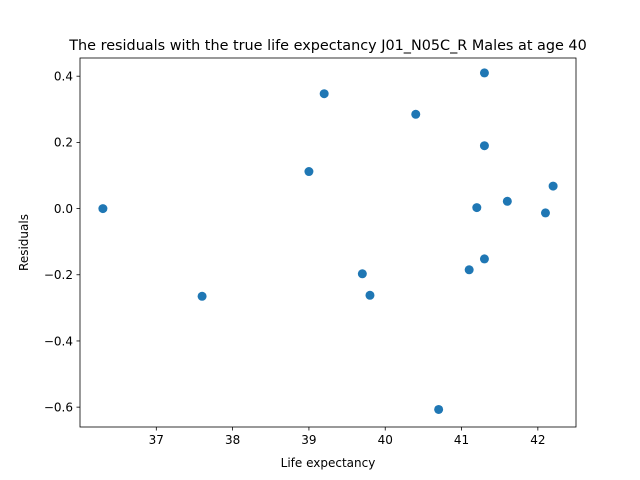 The width and height of the screenshot is (640, 480). Describe the element at coordinates (63, 209) in the screenshot. I see `y-tick-label-3: 0.0` at that location.